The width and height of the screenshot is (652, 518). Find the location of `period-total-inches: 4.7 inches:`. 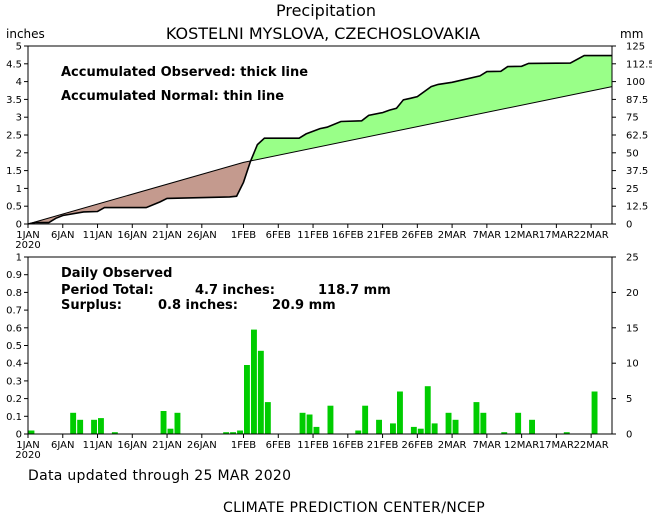

period-total-inches: 4.7 inches: is located at coordinates (235, 290).